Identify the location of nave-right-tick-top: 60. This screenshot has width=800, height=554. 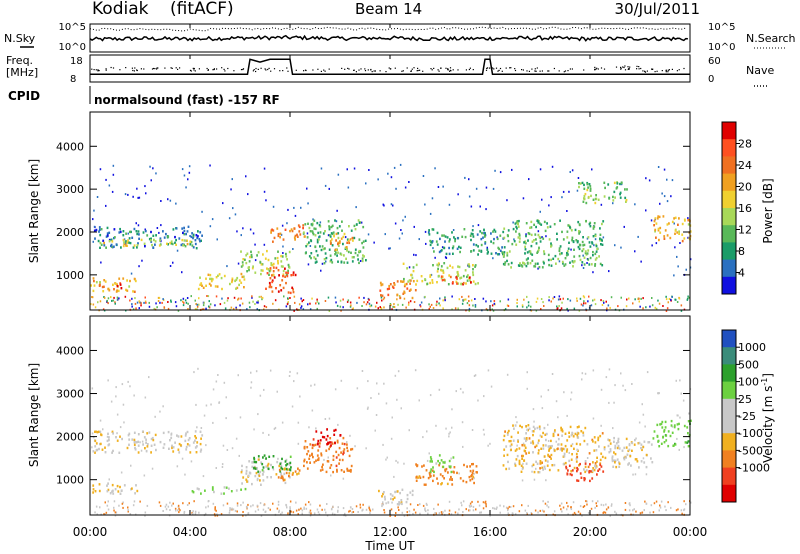
(714, 61).